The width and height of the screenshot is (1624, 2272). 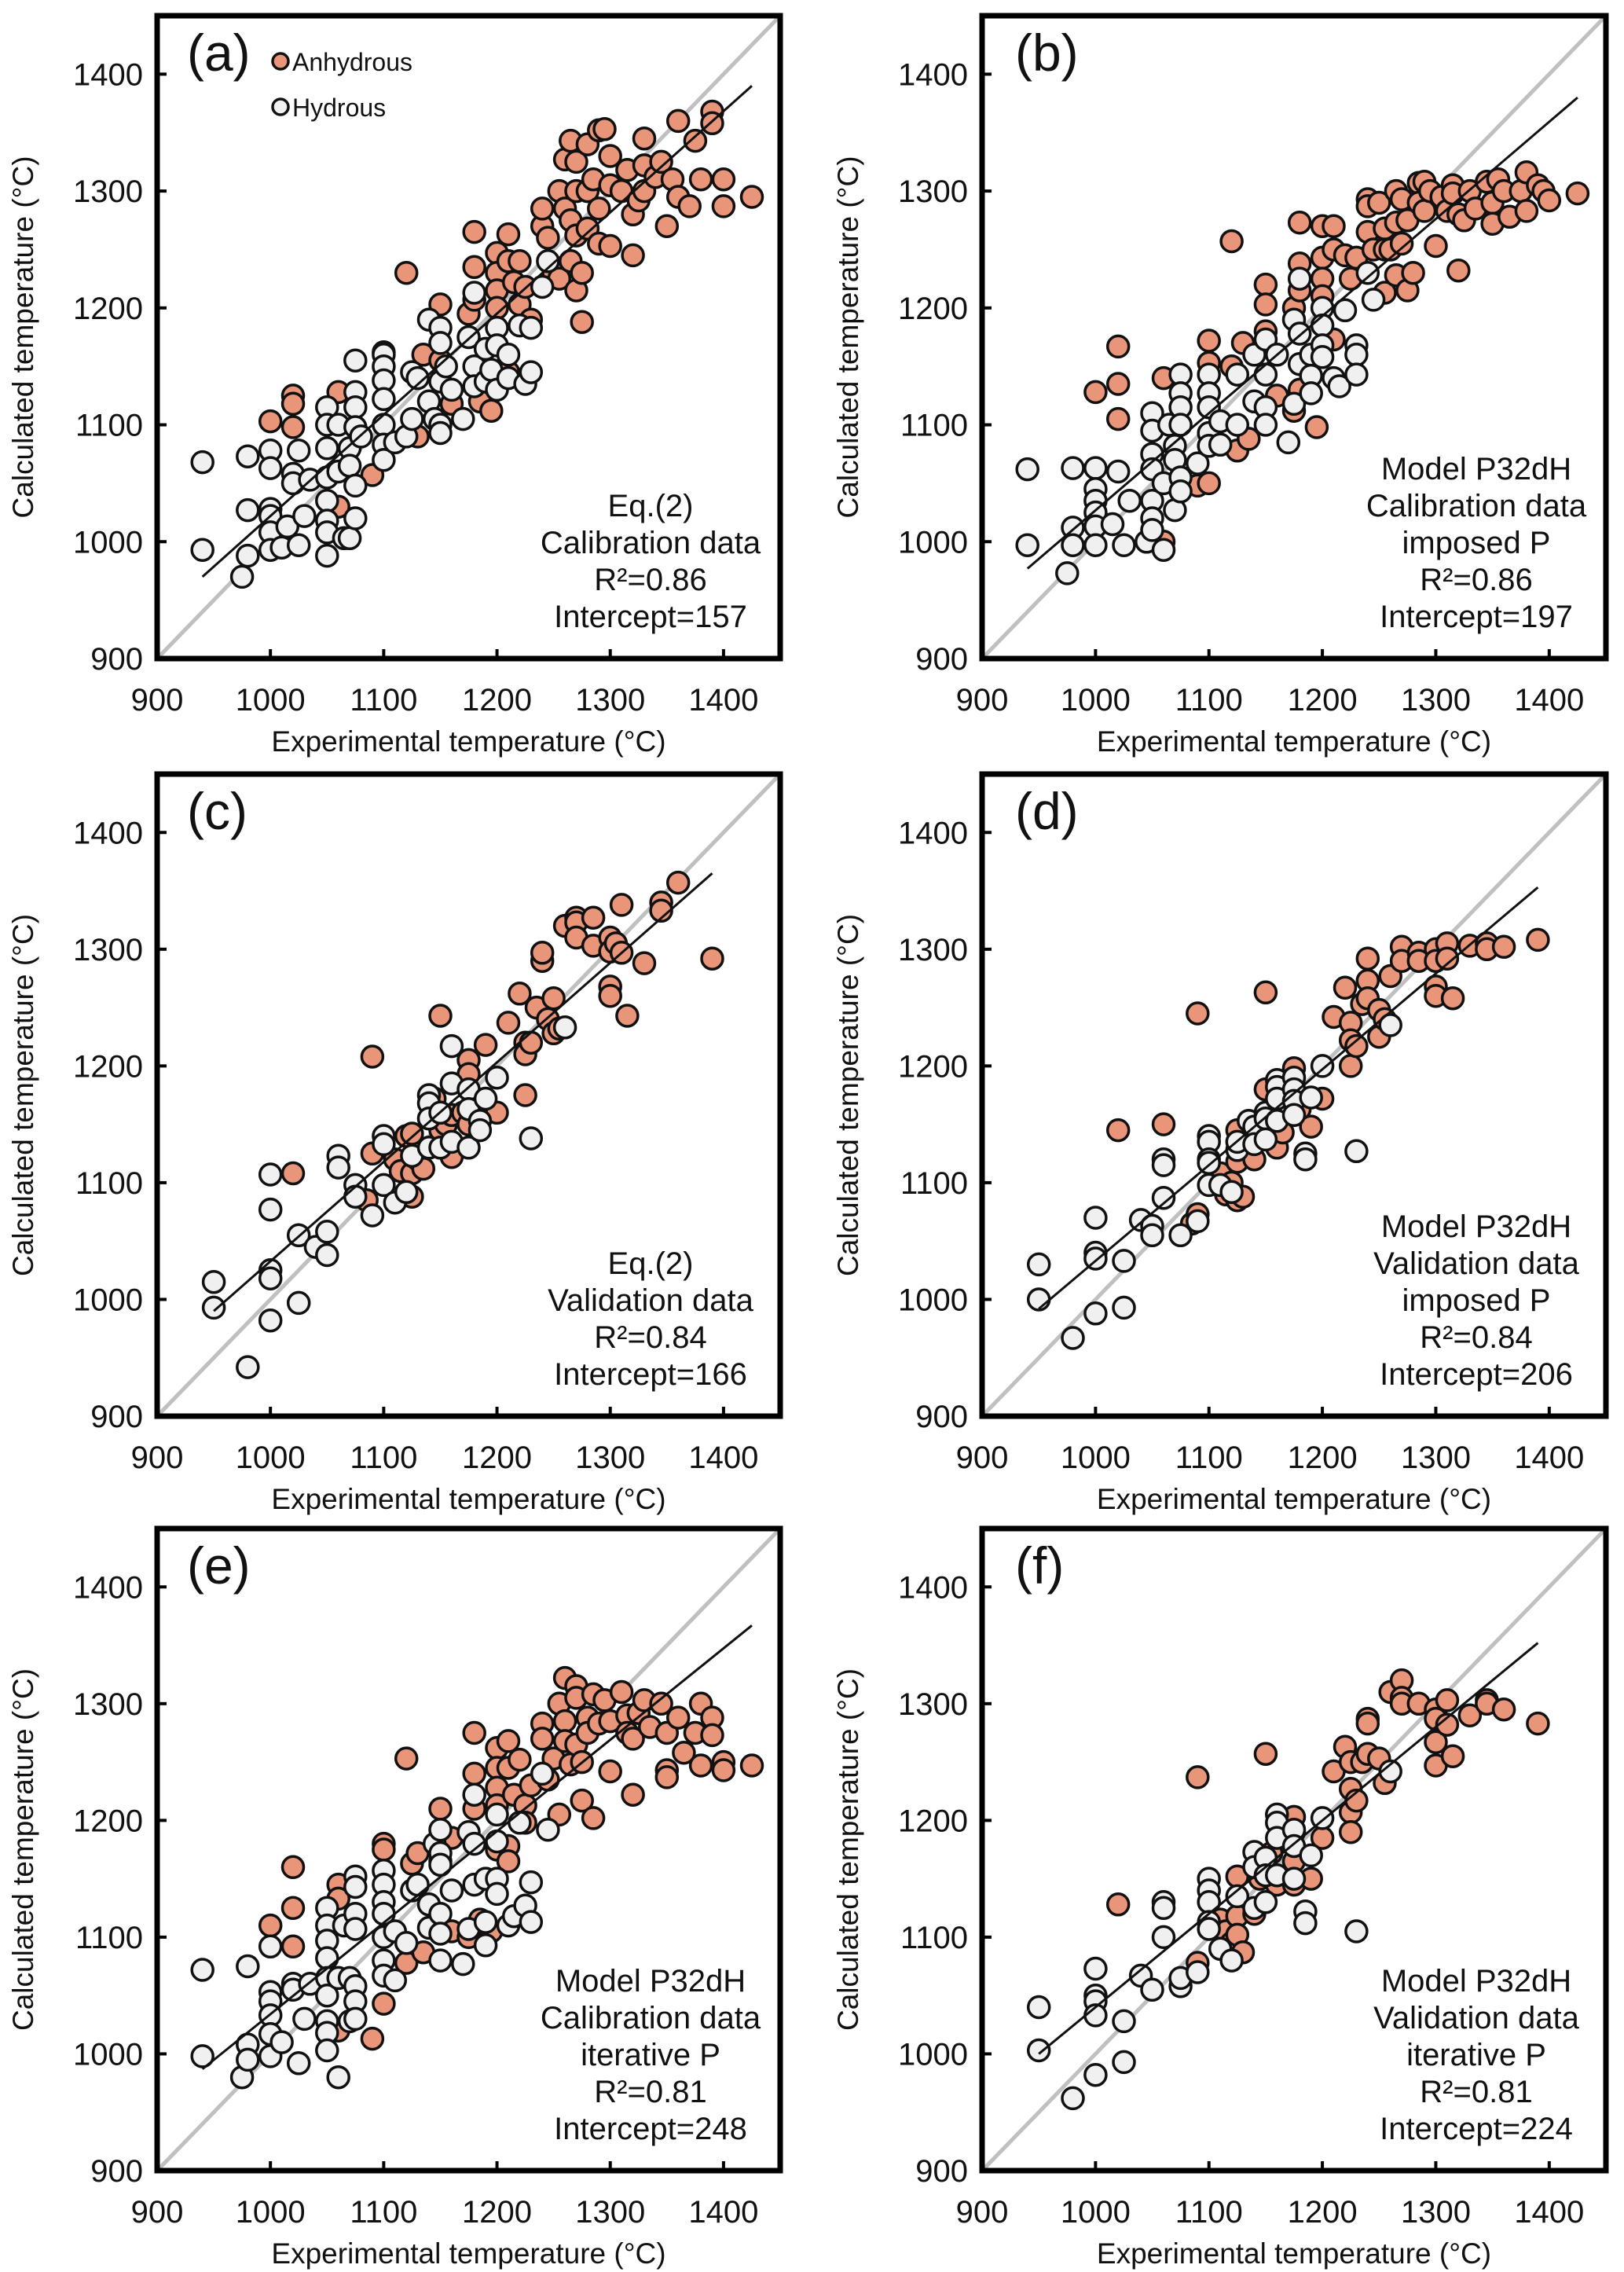 What do you see at coordinates (1477, 2129) in the screenshot?
I see `annotation-line: Intercept=224` at bounding box center [1477, 2129].